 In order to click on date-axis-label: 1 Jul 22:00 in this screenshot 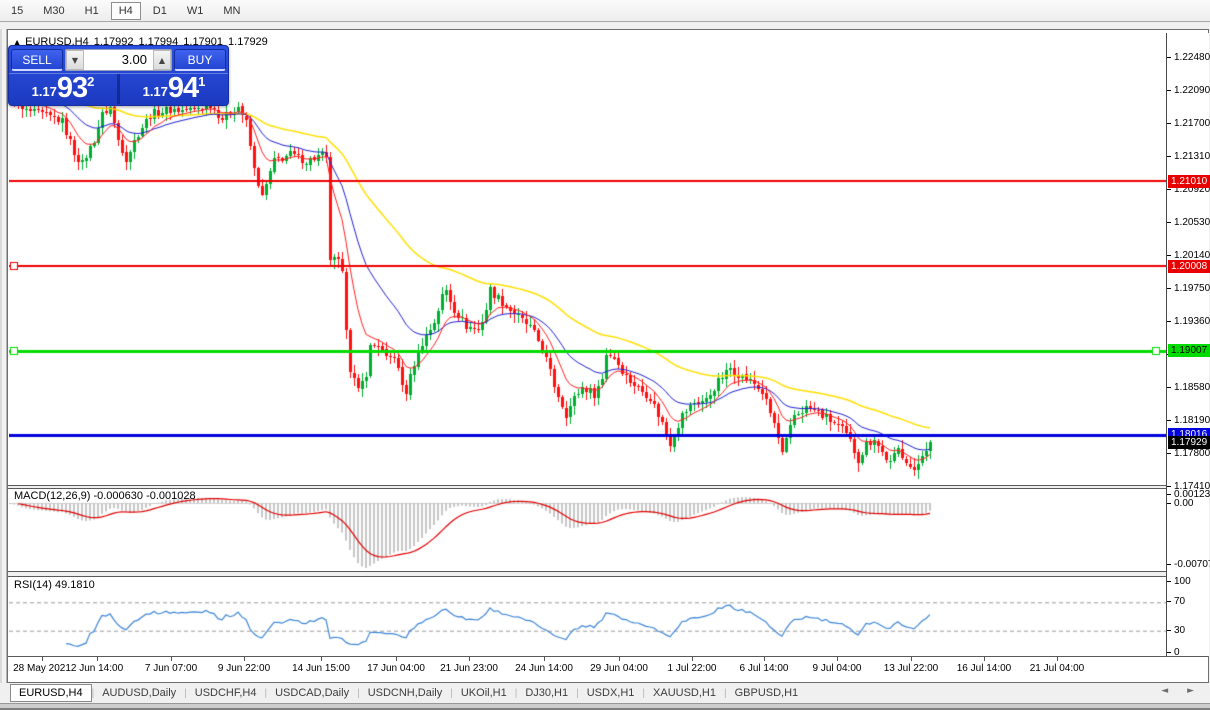, I will do `click(692, 668)`.